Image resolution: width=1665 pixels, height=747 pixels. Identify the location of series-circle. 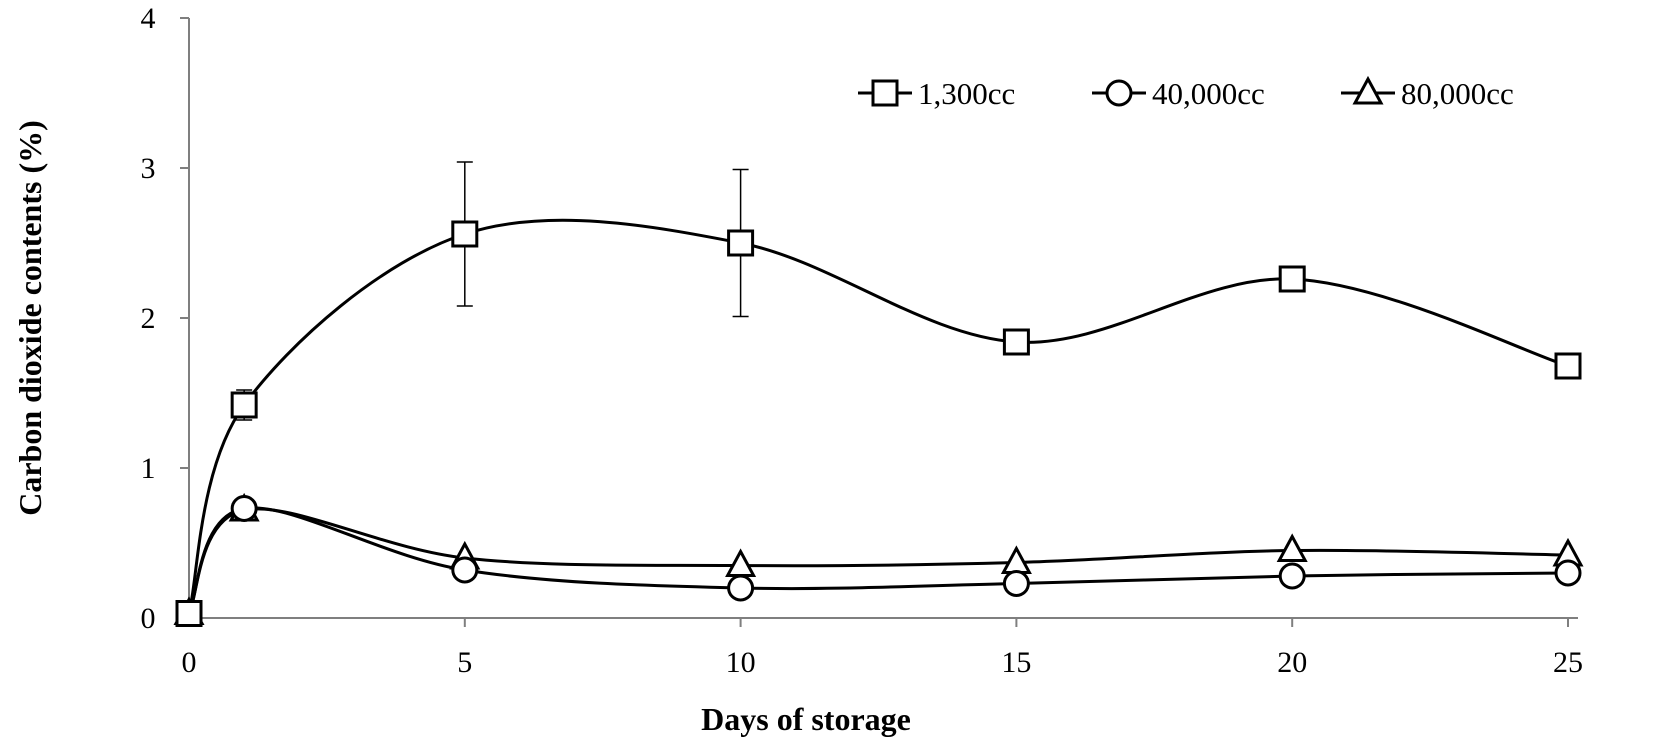
(878, 561).